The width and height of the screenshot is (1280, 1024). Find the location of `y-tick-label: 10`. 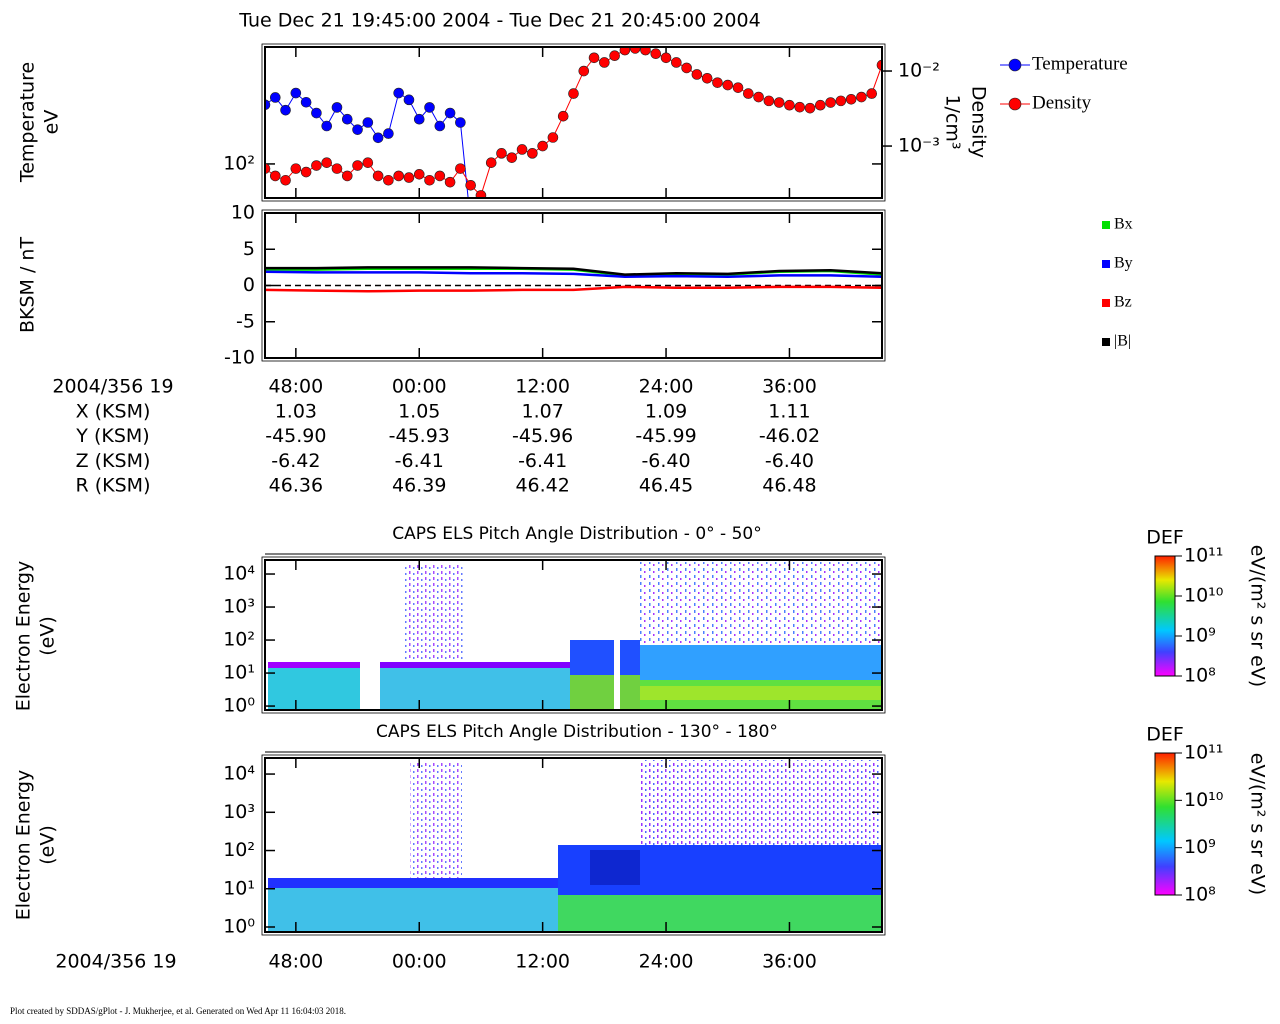

y-tick-label: 10 is located at coordinates (243, 213).